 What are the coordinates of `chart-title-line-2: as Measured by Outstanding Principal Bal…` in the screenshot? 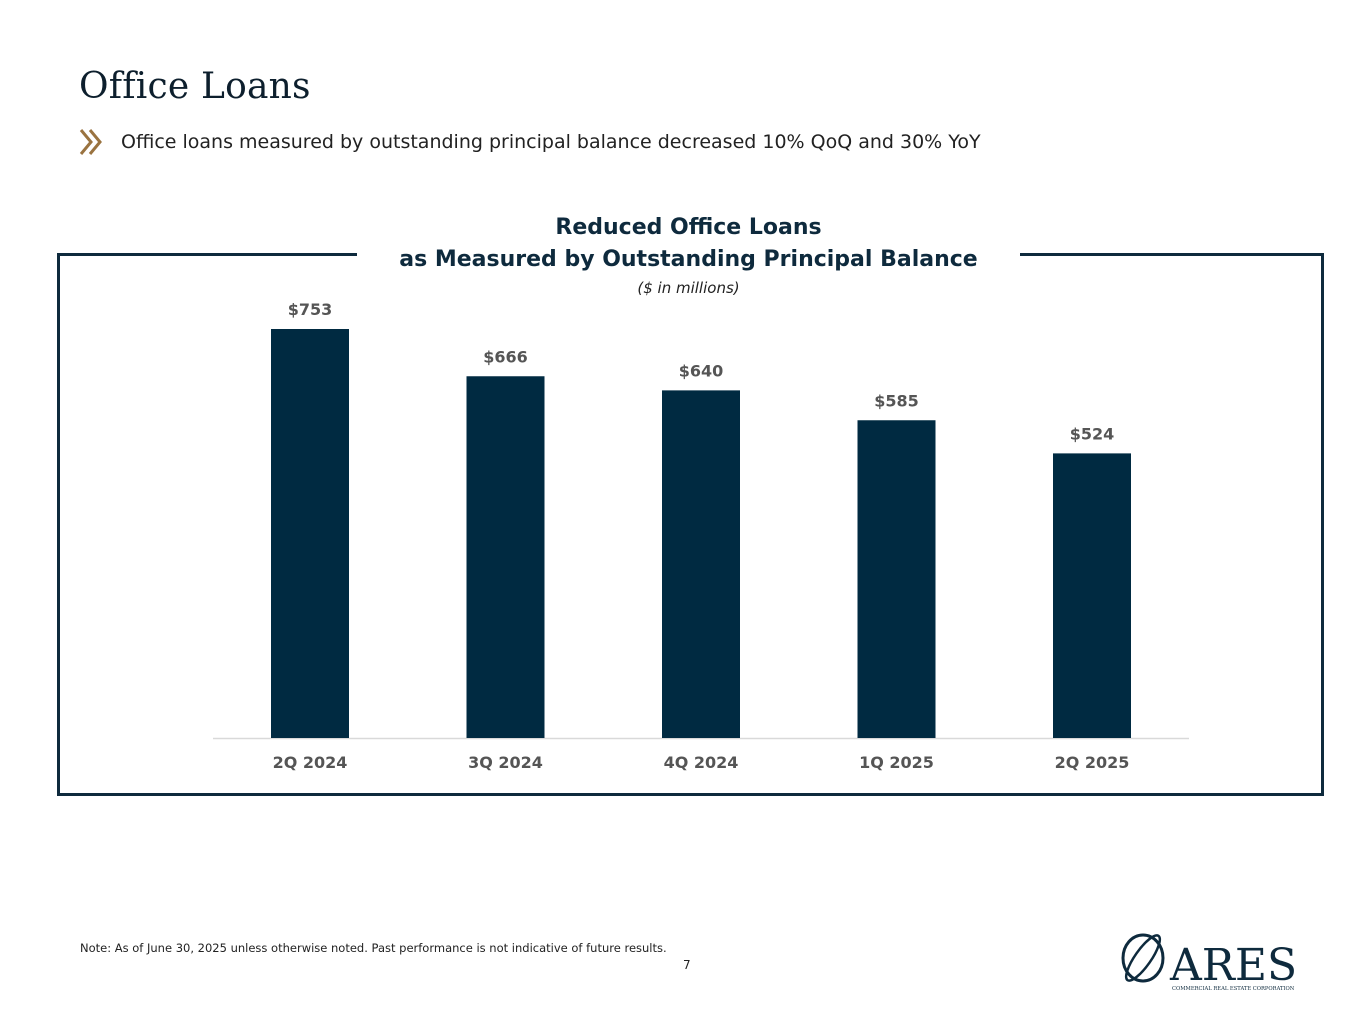 It's located at (688, 259).